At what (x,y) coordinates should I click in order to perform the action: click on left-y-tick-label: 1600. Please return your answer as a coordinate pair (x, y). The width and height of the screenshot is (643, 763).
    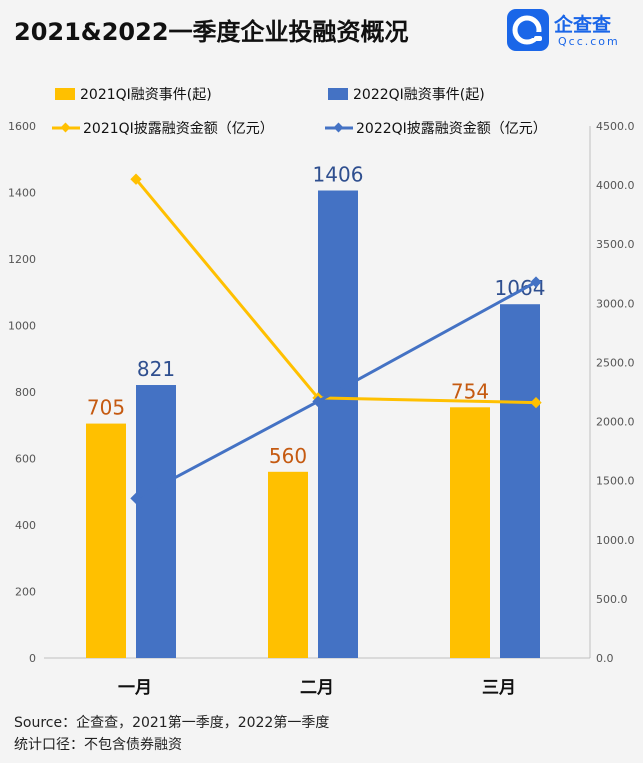
    Looking at the image, I should click on (22, 126).